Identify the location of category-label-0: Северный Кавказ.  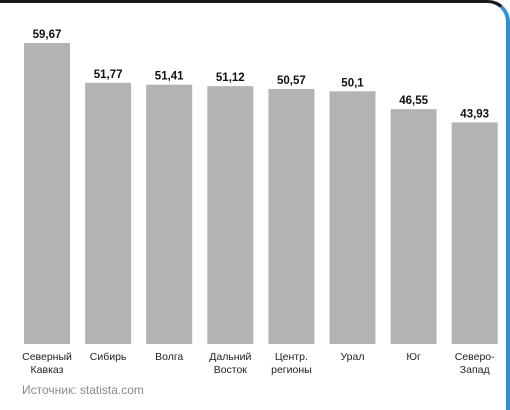
(47, 363).